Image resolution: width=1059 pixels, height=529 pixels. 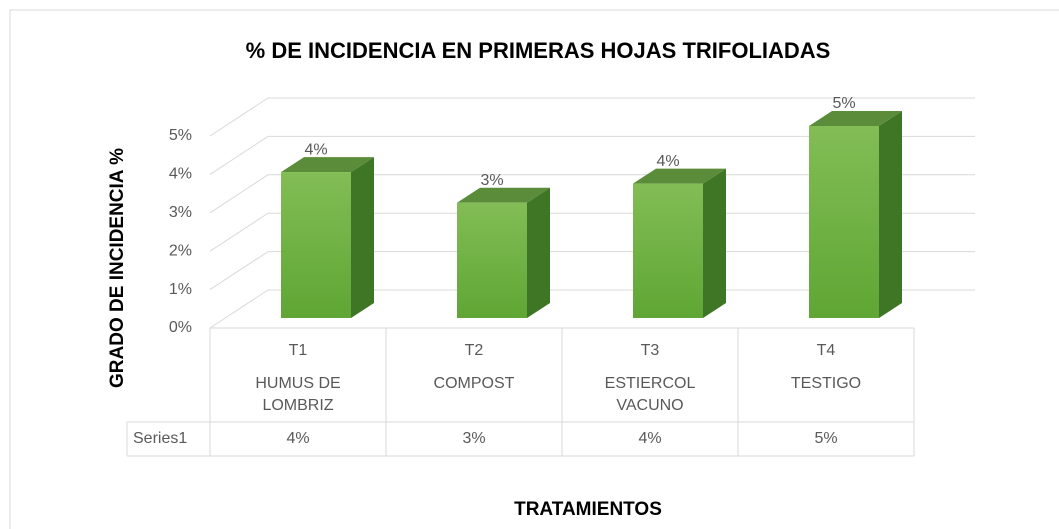 What do you see at coordinates (180, 289) in the screenshot?
I see `y-tick-label: 1%` at bounding box center [180, 289].